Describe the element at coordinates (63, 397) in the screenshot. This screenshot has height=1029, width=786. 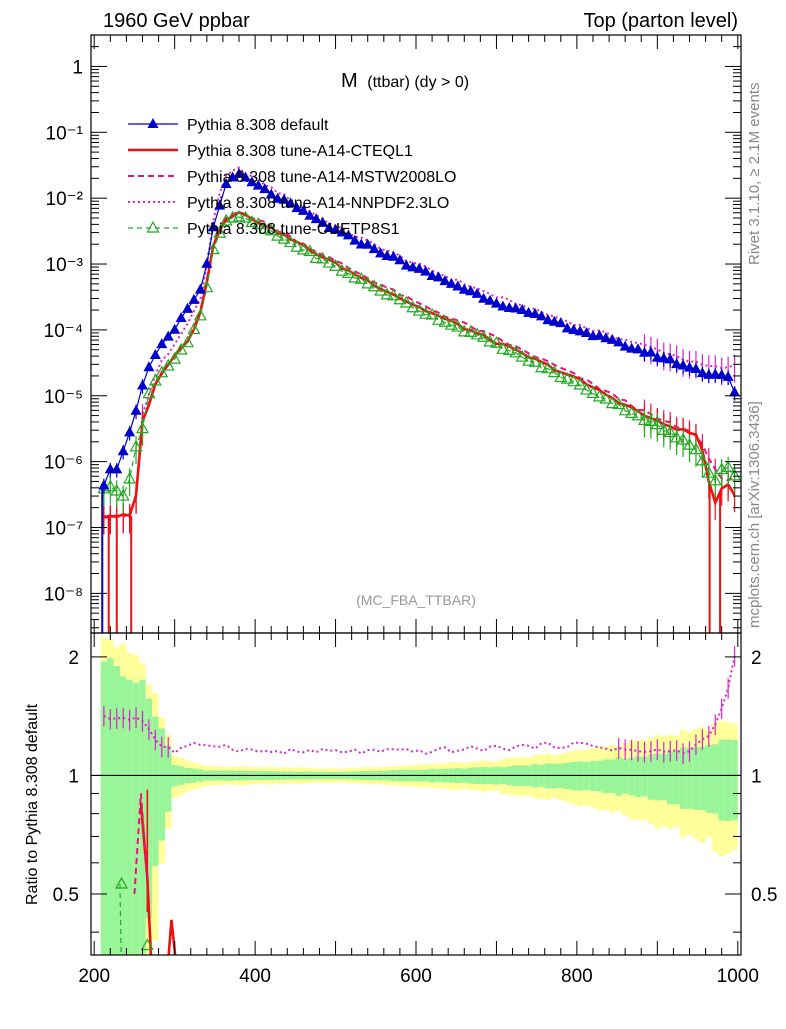
I see `main-y-tick-label: 10⁻⁵` at that location.